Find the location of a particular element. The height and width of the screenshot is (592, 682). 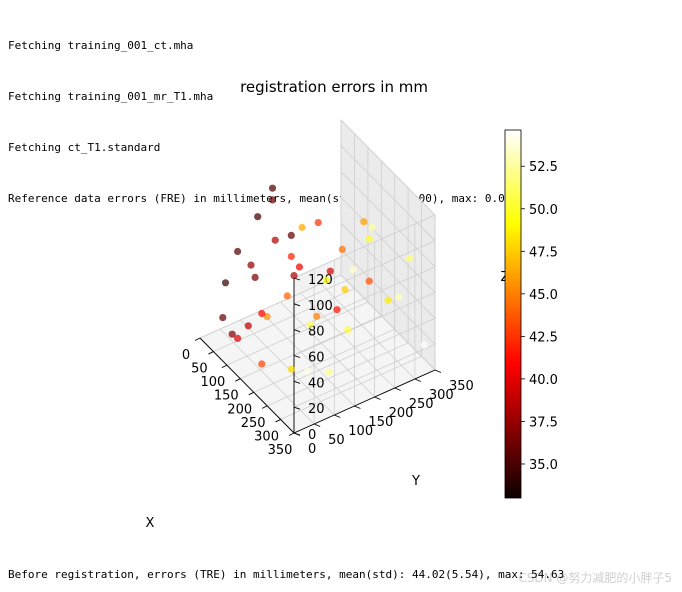

y-tick-label: 100 is located at coordinates (360, 431).